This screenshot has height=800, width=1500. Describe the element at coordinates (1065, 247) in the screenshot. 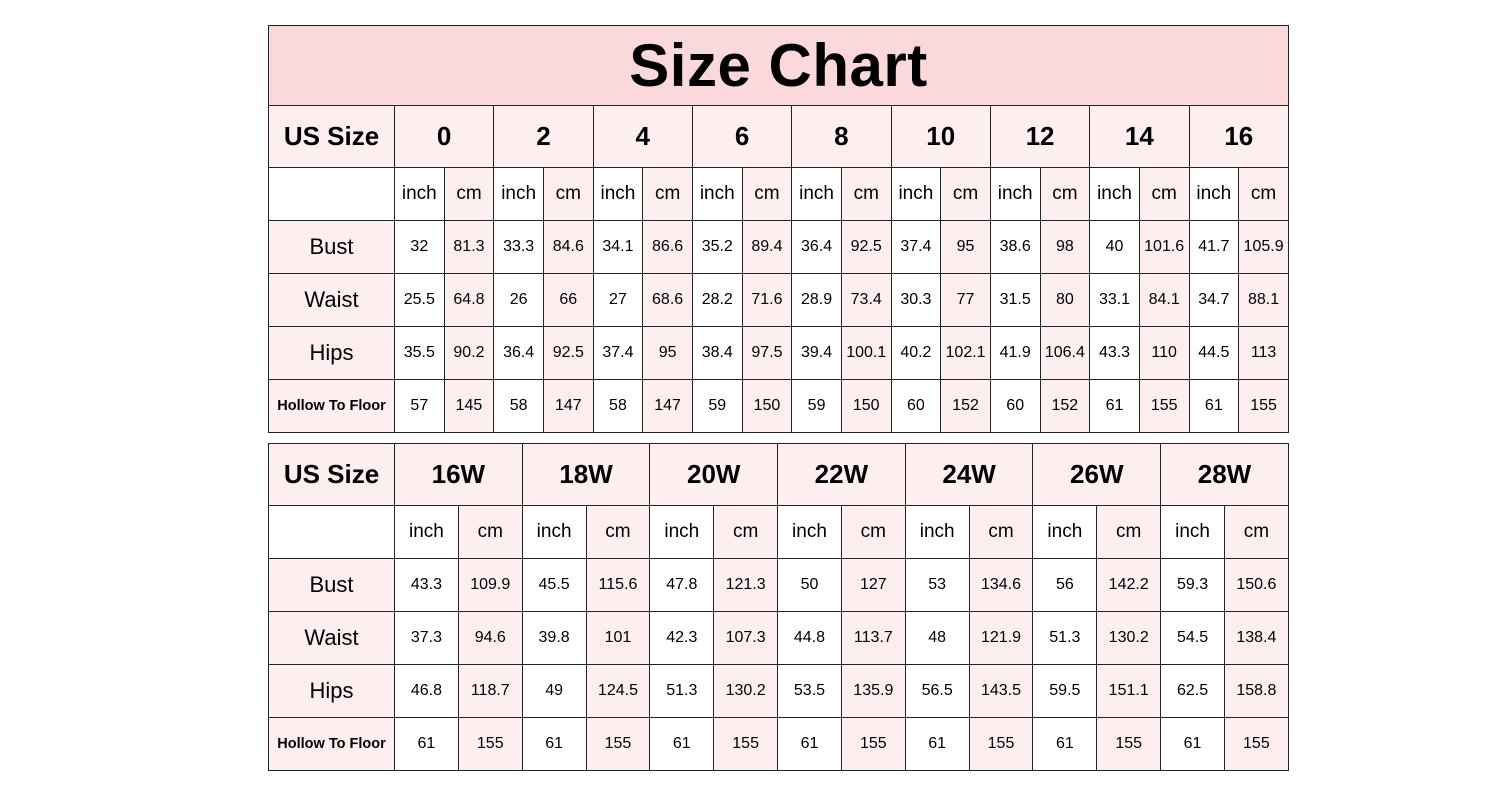

I see `table-cell: 98` at that location.